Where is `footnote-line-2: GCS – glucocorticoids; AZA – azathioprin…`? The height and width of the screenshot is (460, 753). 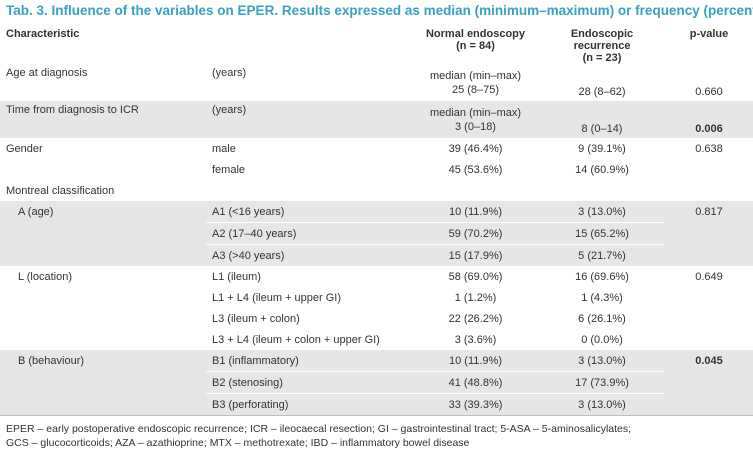 footnote-line-2: GCS – glucocorticoids; AZA – azathioprin… is located at coordinates (238, 443).